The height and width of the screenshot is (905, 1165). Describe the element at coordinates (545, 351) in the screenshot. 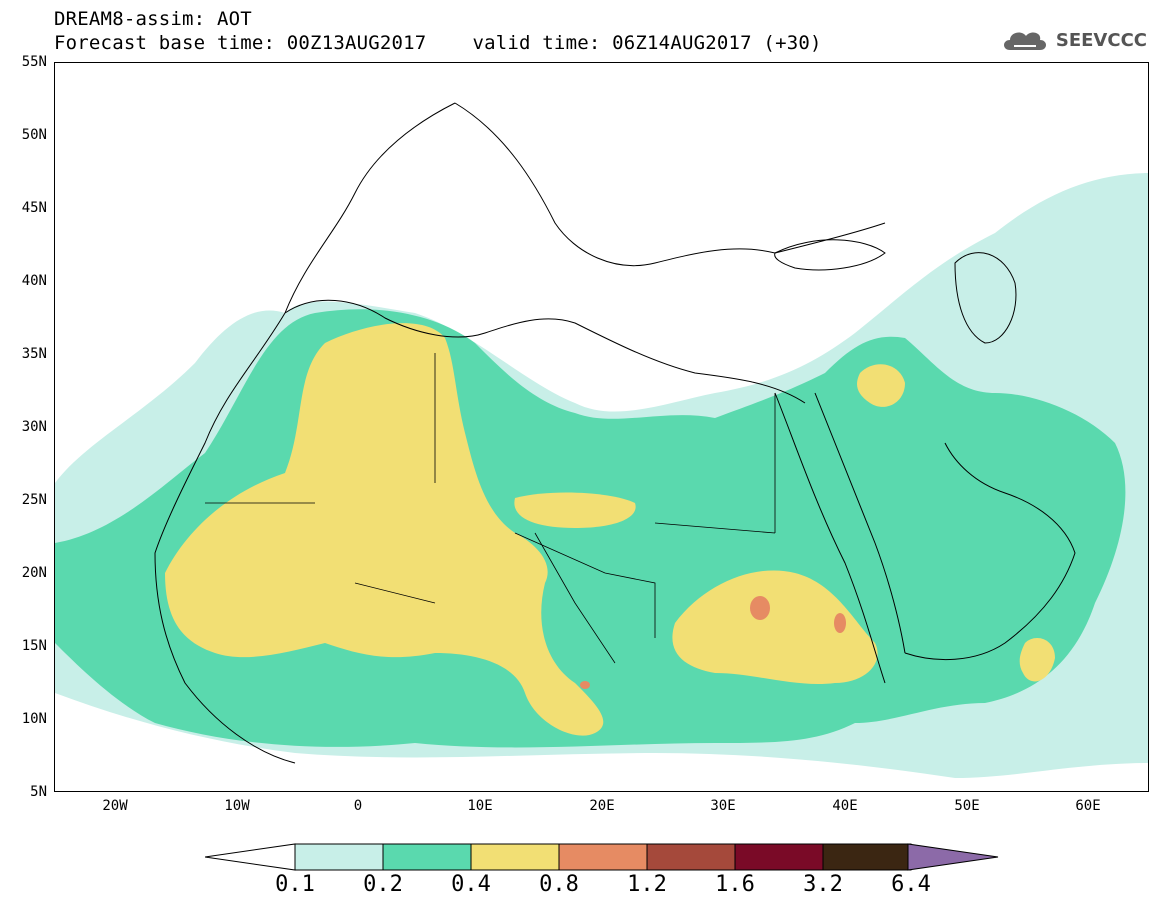

I see `coastline-mediterranean` at that location.